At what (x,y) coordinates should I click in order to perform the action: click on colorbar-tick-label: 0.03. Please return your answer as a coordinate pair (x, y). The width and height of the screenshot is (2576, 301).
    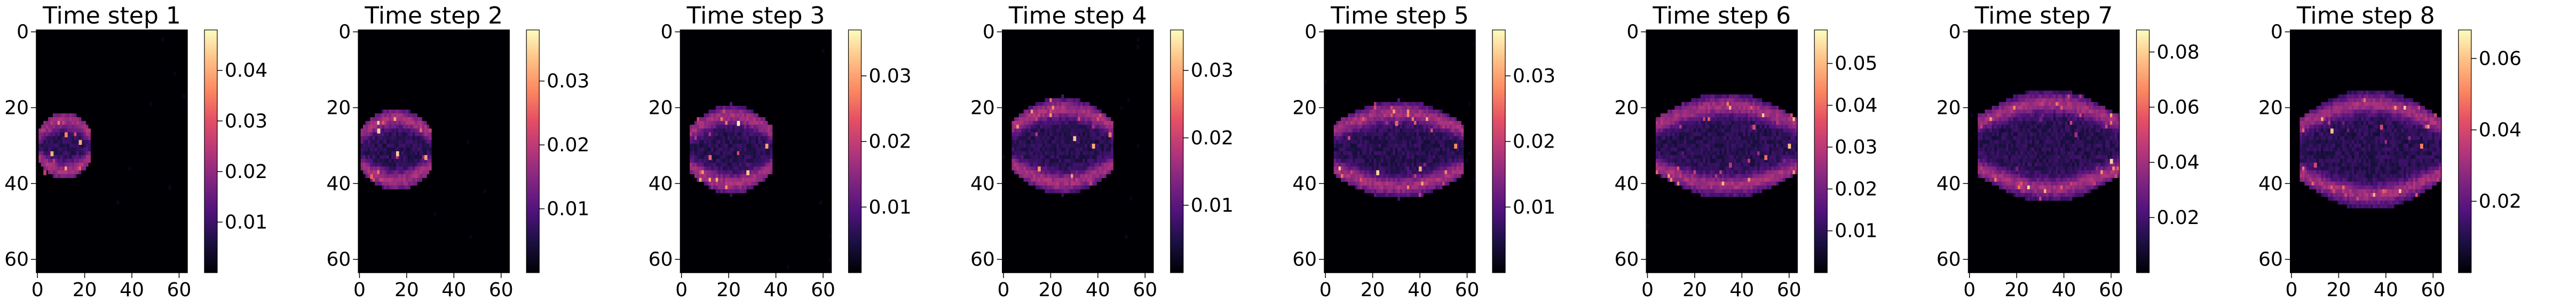
    Looking at the image, I should click on (1212, 71).